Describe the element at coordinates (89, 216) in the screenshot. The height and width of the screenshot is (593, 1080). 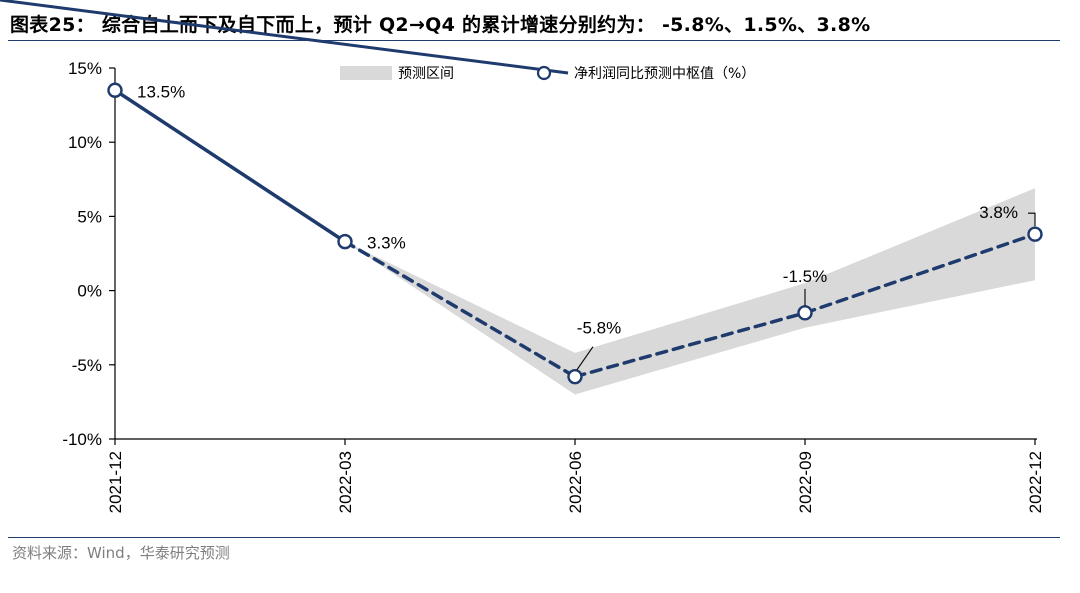
I see `y-tick-label: 5%` at that location.